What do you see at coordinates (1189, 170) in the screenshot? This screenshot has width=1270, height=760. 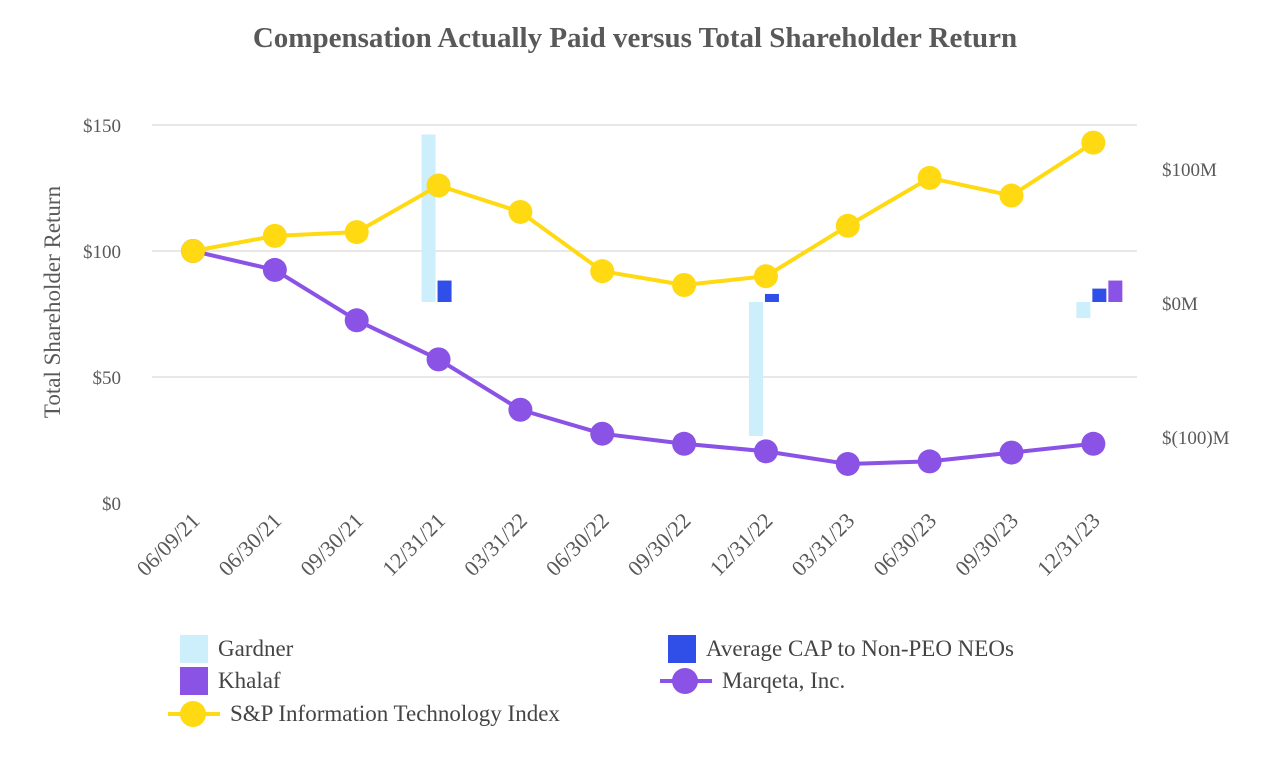 I see `y2-tick-label: $100M` at bounding box center [1189, 170].